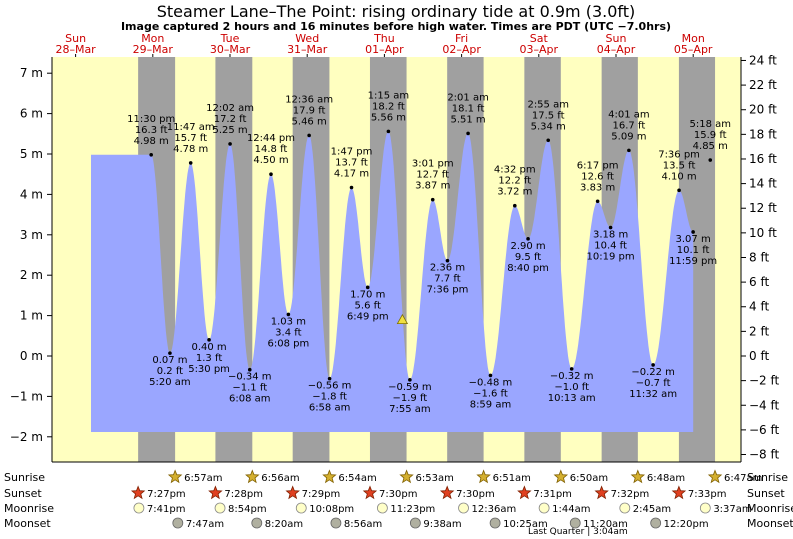 The image size is (793, 539). What do you see at coordinates (31, 114) in the screenshot?
I see `y-left-tick-label: 6 m` at bounding box center [31, 114].